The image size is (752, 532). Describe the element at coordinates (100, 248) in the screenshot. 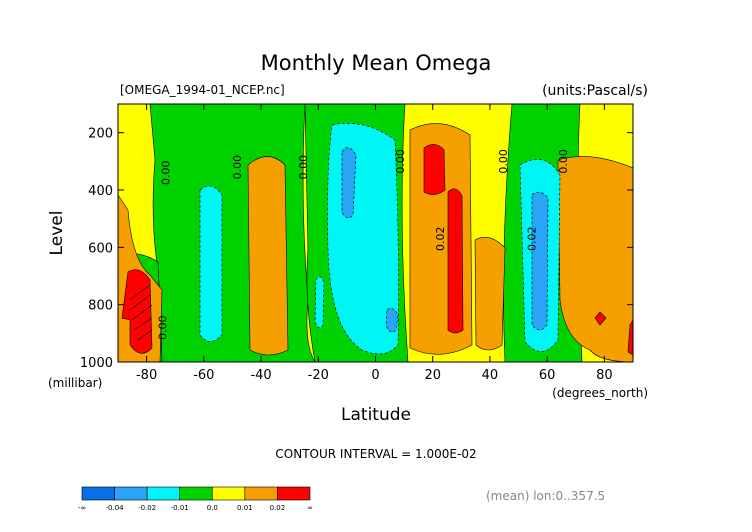

I see `y-tick-label: 600` at that location.